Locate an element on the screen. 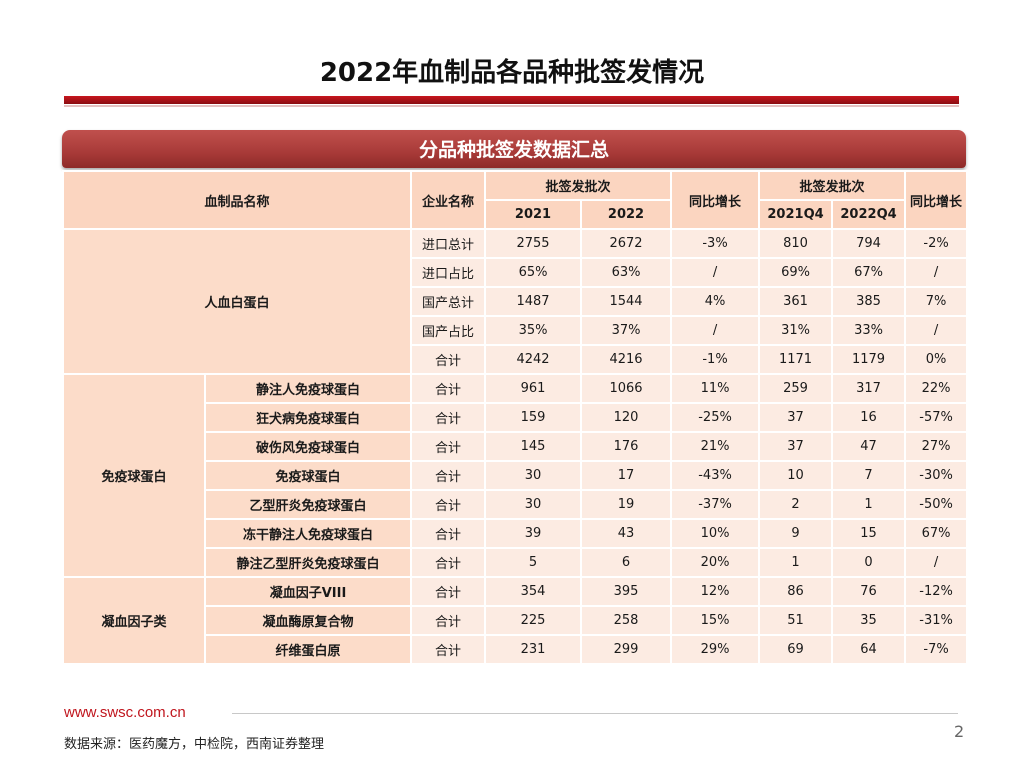  product-name-cell: 静注人免疫球蛋白 is located at coordinates (308, 388).